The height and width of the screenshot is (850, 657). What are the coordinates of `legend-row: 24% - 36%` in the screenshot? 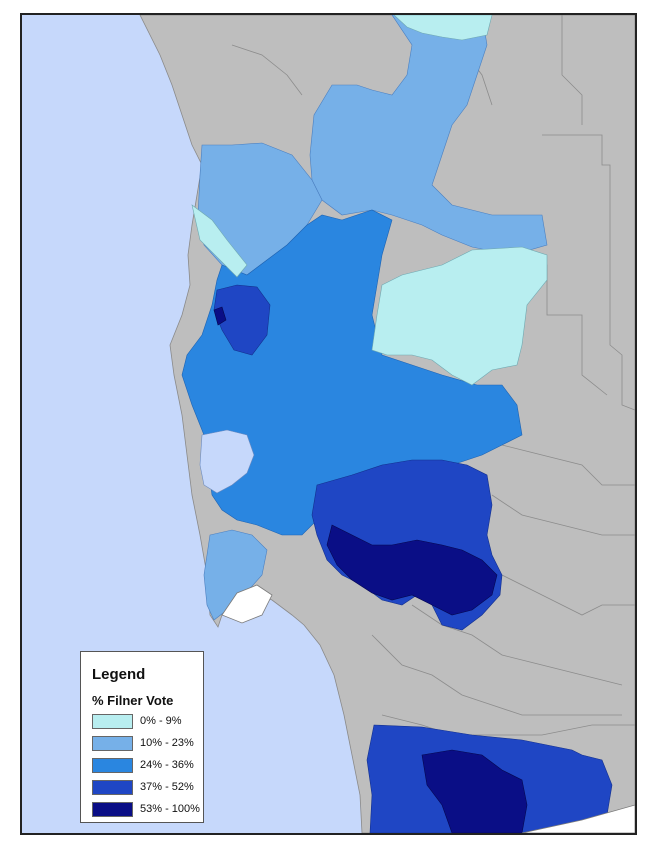 It's located at (147, 766).